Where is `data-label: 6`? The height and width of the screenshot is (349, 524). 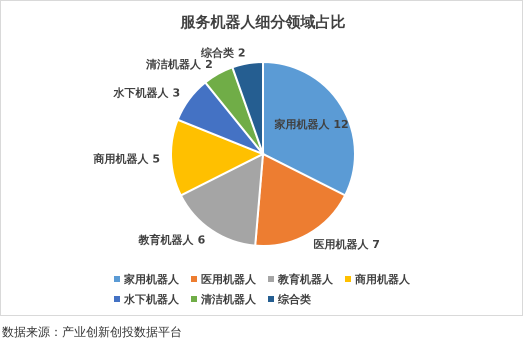 data-label: 6 is located at coordinates (202, 239).